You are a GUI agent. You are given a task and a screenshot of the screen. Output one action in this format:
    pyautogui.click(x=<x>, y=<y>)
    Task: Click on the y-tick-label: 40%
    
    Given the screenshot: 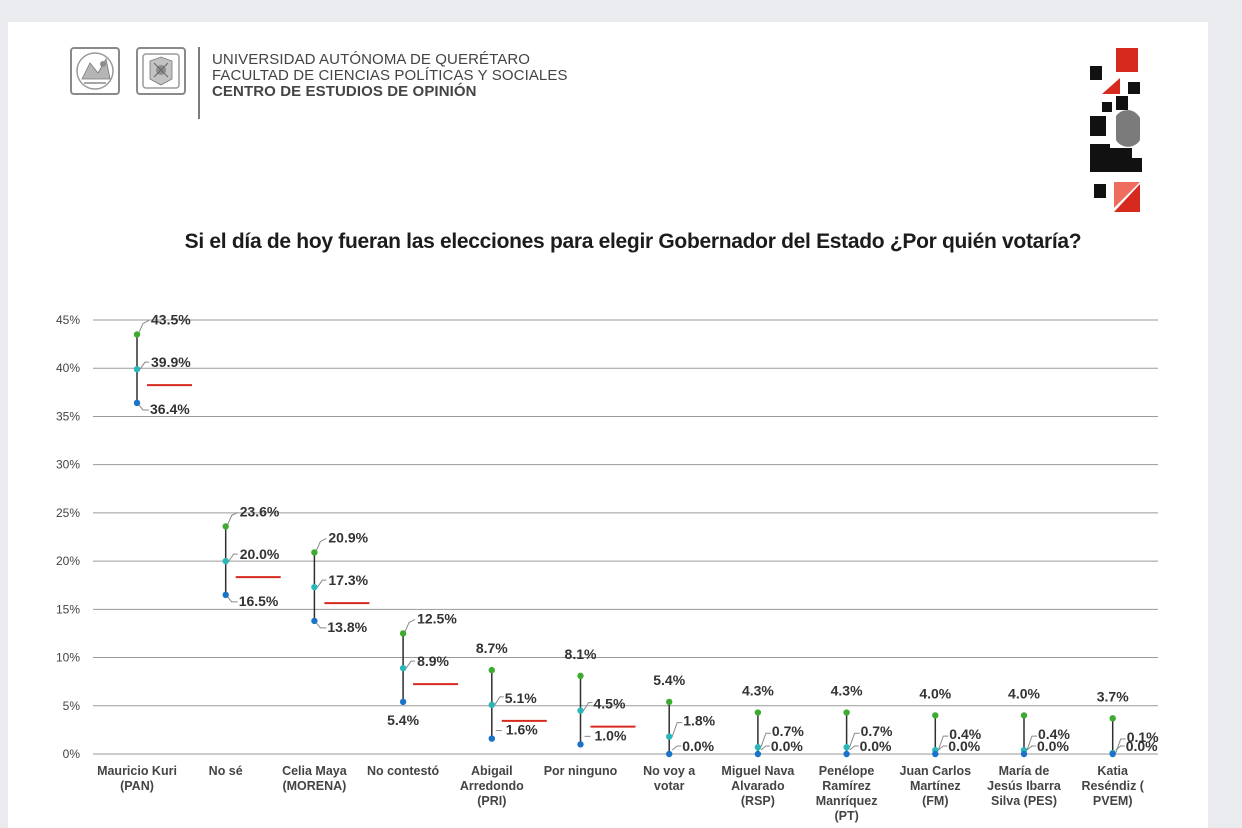 What is the action you would take?
    pyautogui.click(x=68, y=368)
    